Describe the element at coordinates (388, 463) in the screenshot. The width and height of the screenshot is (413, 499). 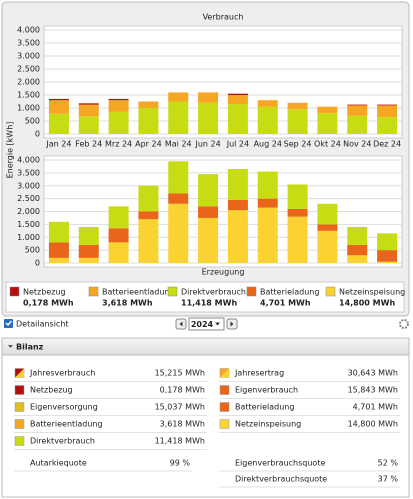
I see `quote-value: 52 %` at that location.